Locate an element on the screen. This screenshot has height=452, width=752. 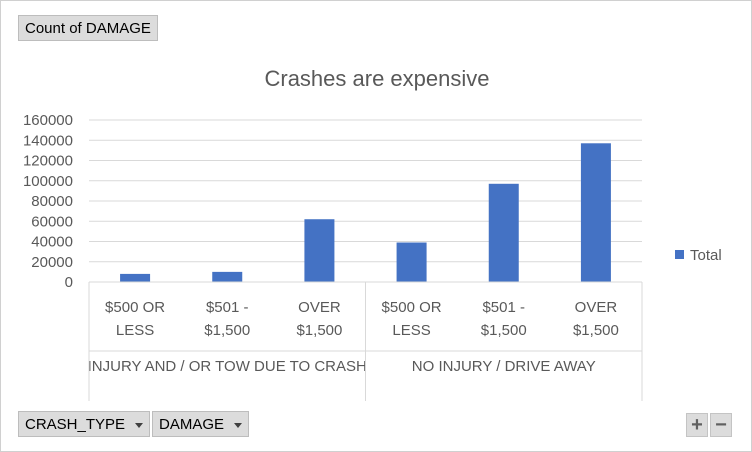
plus-icon: + is located at coordinates (697, 425).